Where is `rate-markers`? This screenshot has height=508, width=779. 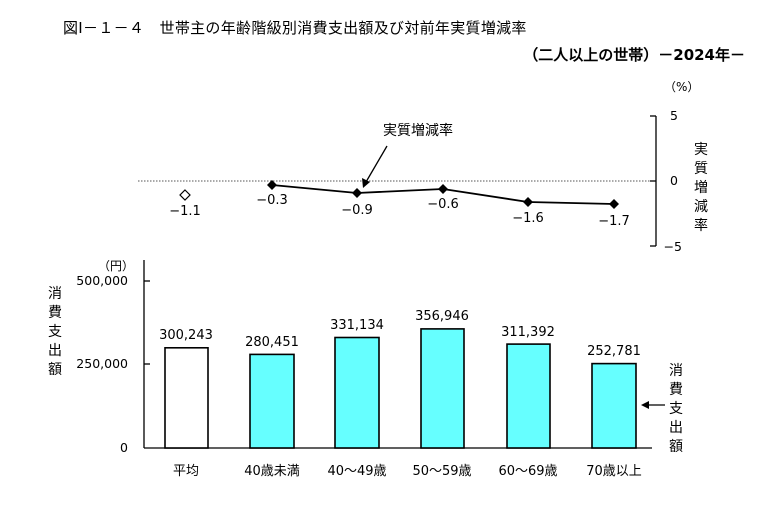
rate-markers is located at coordinates (443, 194).